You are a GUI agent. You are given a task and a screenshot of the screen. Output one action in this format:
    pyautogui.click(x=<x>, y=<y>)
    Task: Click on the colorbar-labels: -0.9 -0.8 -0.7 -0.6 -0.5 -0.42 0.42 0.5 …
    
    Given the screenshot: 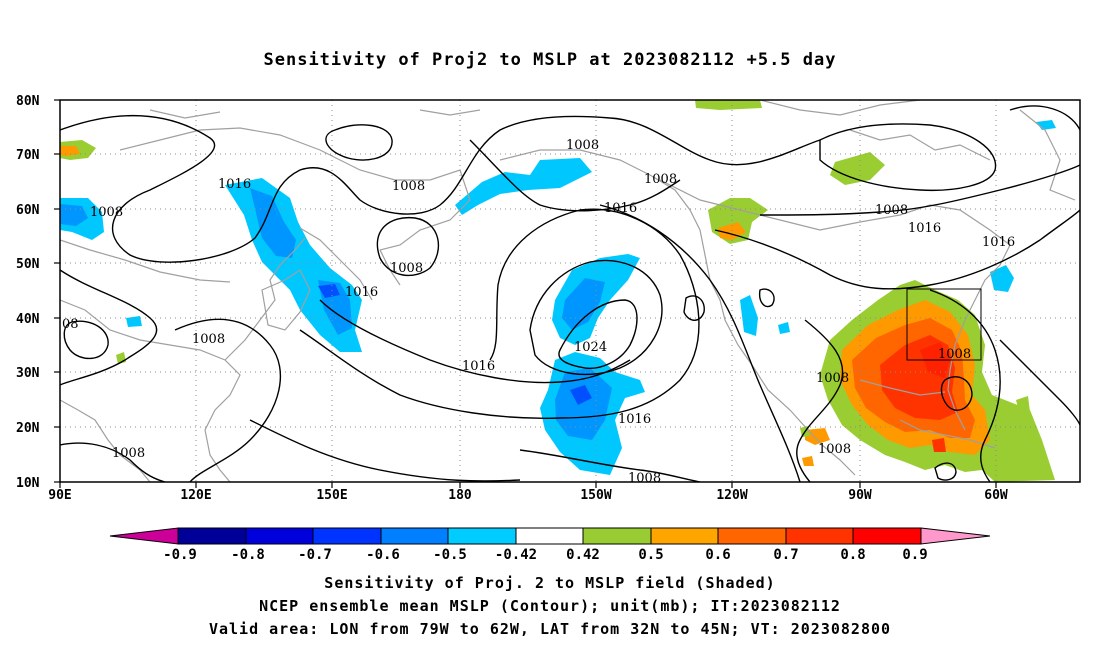 What is the action you would take?
    pyautogui.click(x=545, y=555)
    